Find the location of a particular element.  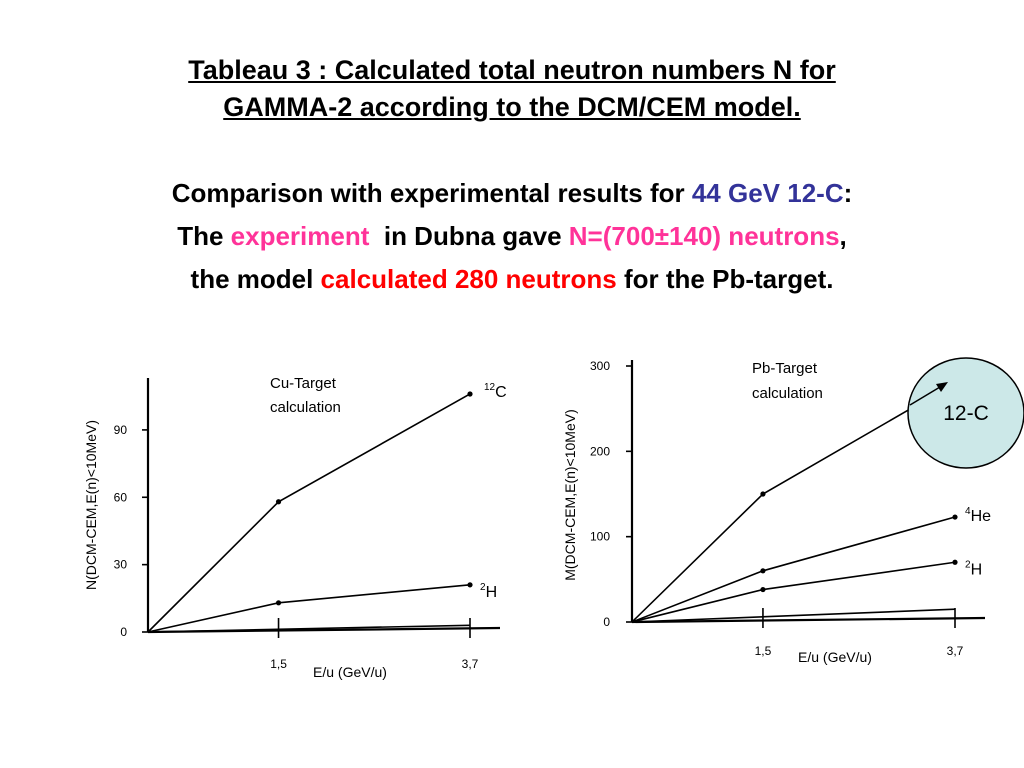

pb-x-axis-label: E/u (GeV/u) is located at coordinates (835, 657).